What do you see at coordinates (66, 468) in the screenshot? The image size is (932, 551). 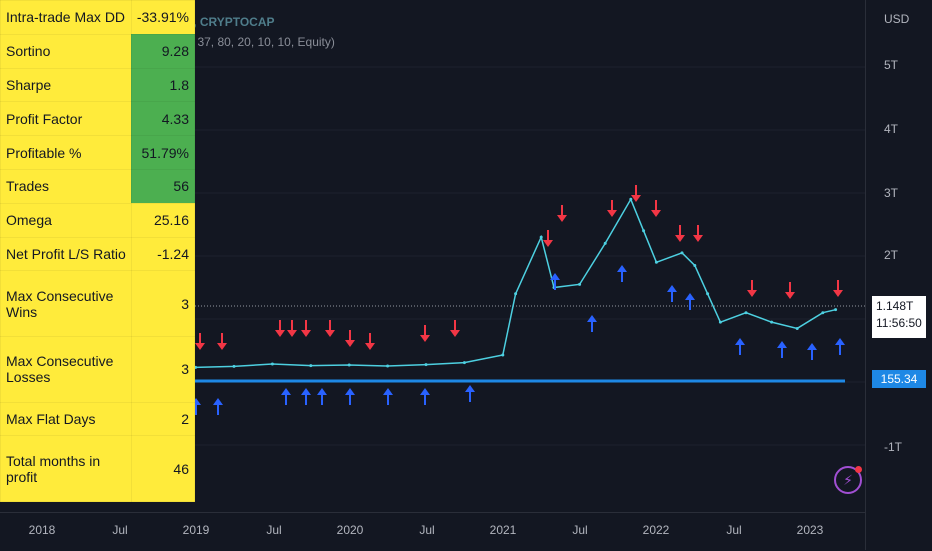 I see `stats-label: Total months in profit` at bounding box center [66, 468].